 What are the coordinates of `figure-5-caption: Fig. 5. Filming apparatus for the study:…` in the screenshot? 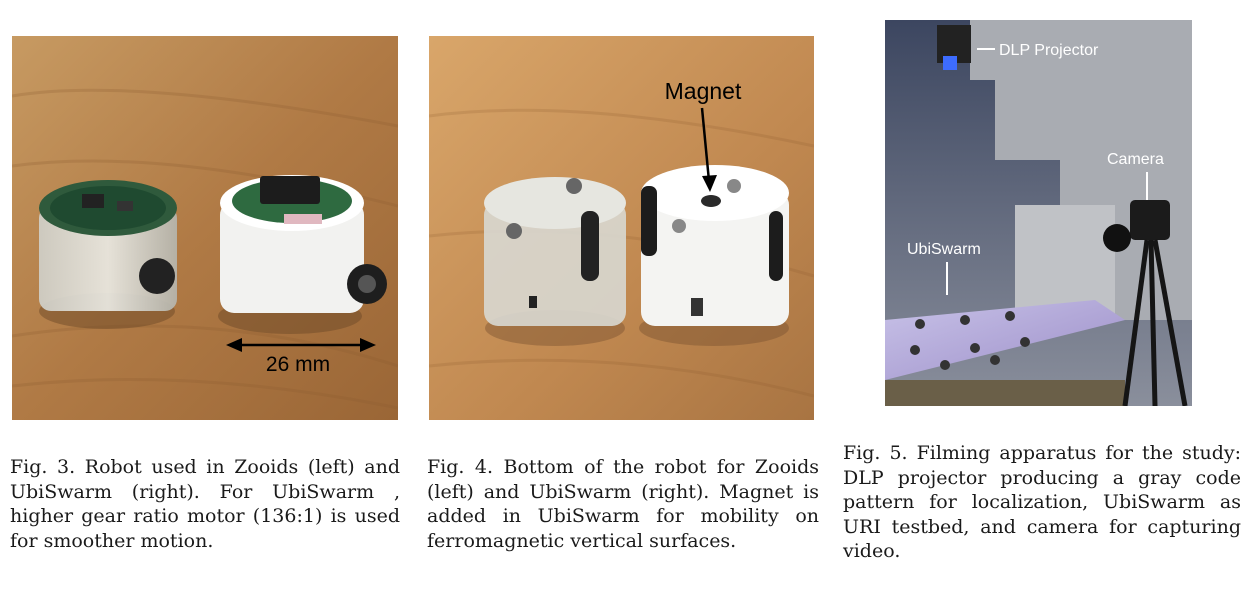 It's located at (1042, 502).